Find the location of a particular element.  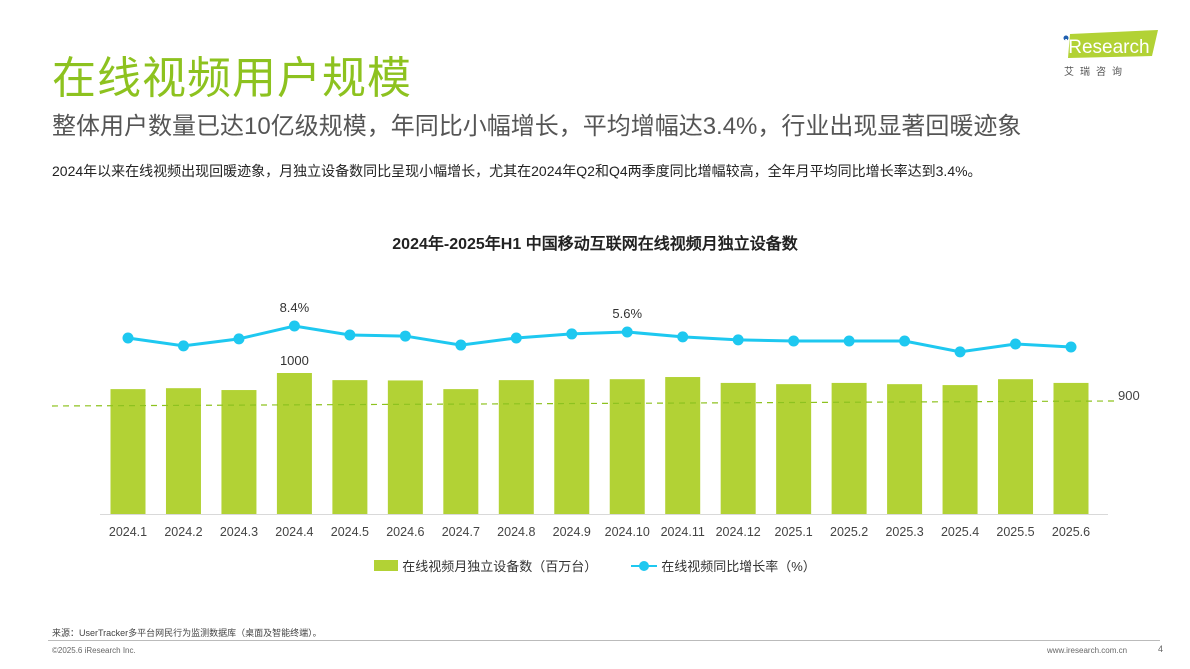

bar-2024.2 is located at coordinates (183, 451).